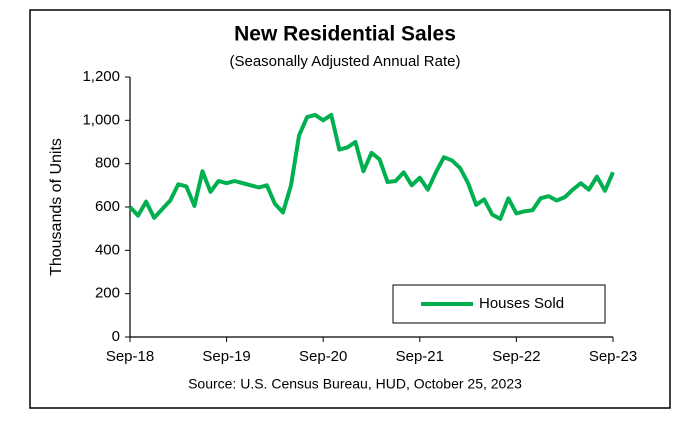 The width and height of the screenshot is (700, 426). What do you see at coordinates (101, 76) in the screenshot?
I see `y-tick-label: 1,200` at bounding box center [101, 76].